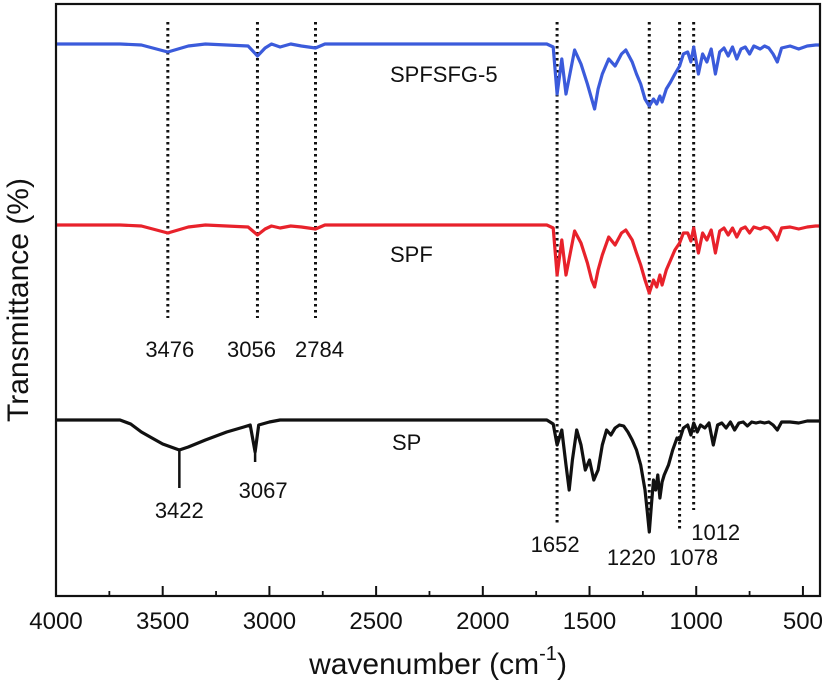 The image size is (827, 691). What do you see at coordinates (269, 621) in the screenshot?
I see `x-tick-label-3000: 3000` at bounding box center [269, 621].